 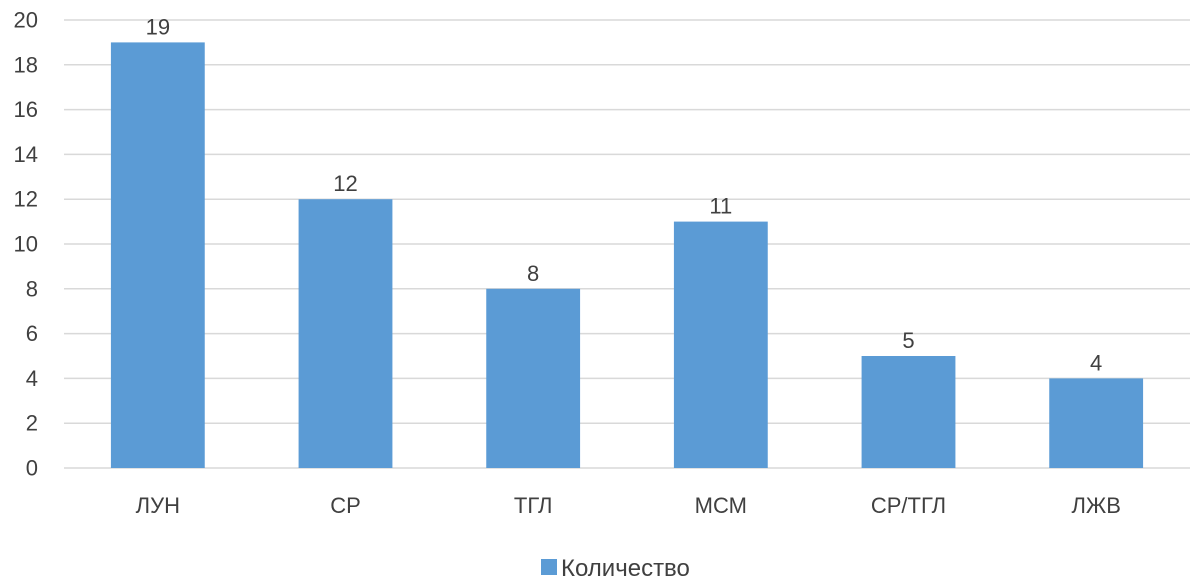 I want to click on y-tick-label: 10, so click(x=26, y=244).